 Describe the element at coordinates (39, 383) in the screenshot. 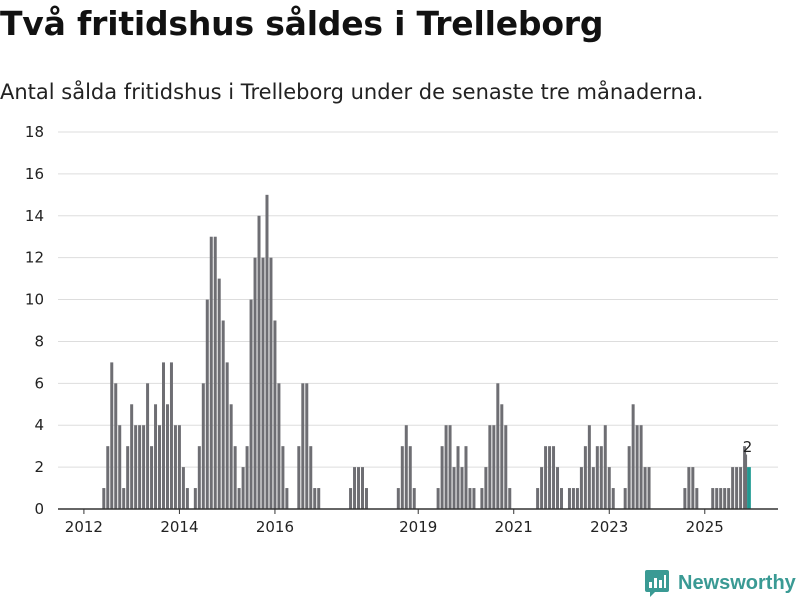

I see `y-tick-label: 6` at that location.